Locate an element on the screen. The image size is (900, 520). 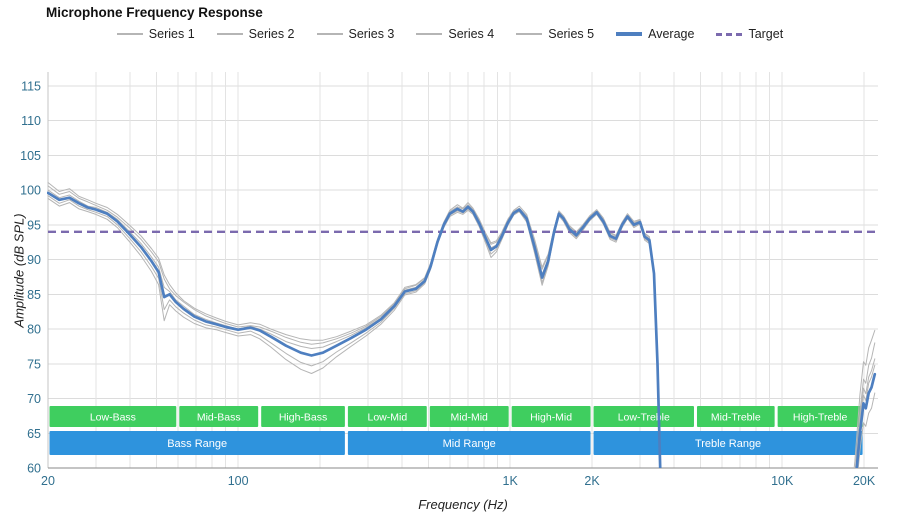
band-button-label: Low-Treble is located at coordinates (644, 417).